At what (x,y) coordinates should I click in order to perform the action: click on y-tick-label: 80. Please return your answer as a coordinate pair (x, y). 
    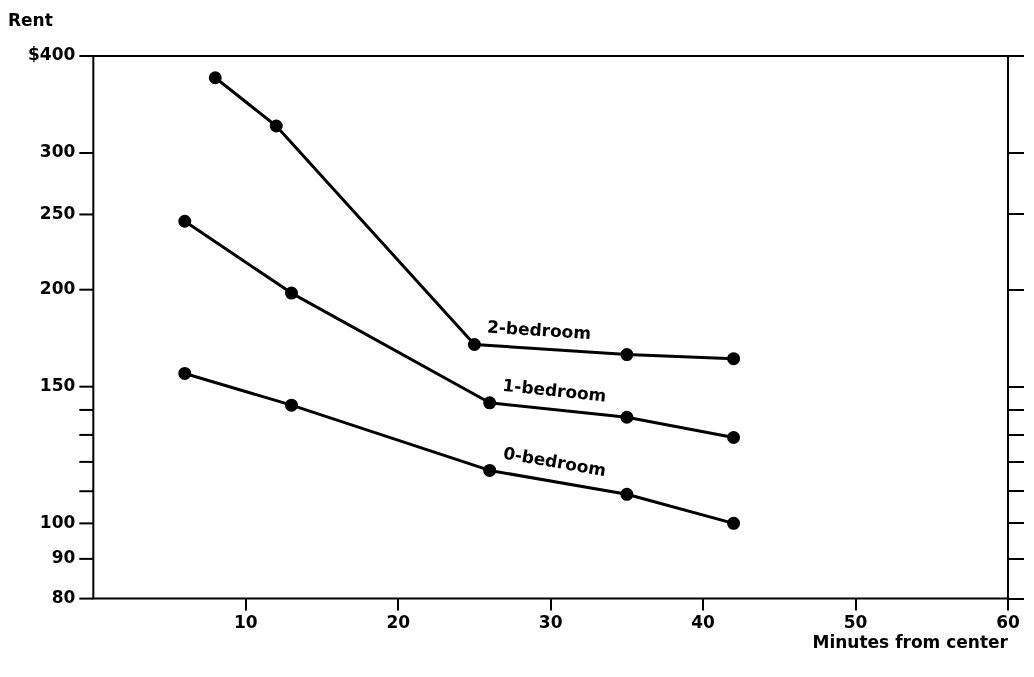
    Looking at the image, I should click on (63, 597).